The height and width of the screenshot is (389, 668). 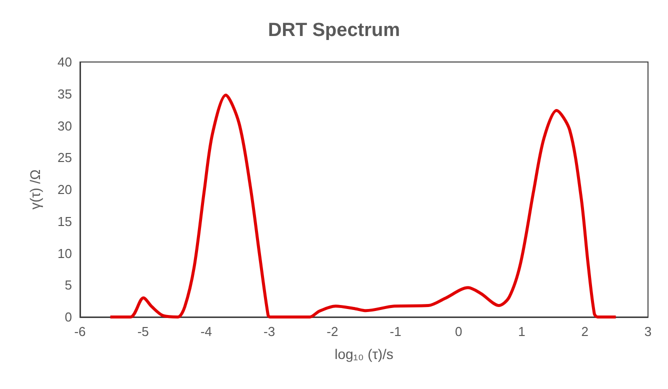 I want to click on x-tick-label: 2, so click(x=585, y=331).